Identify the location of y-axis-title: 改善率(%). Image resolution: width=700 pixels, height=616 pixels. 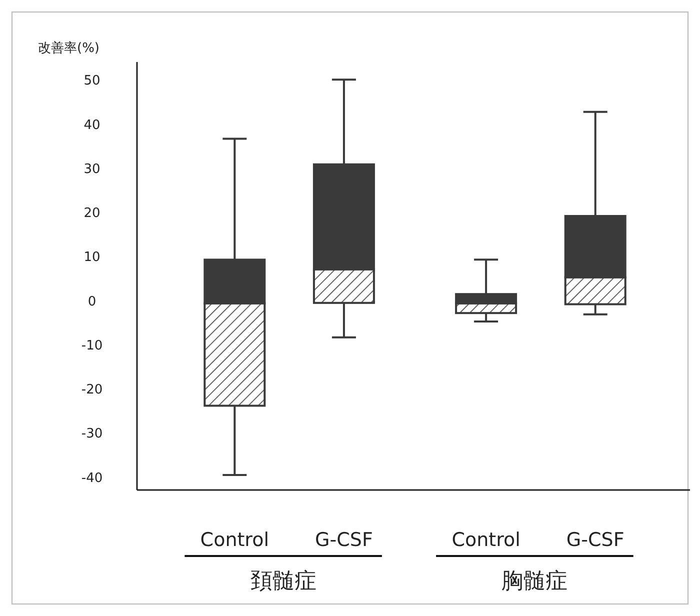
(69, 48).